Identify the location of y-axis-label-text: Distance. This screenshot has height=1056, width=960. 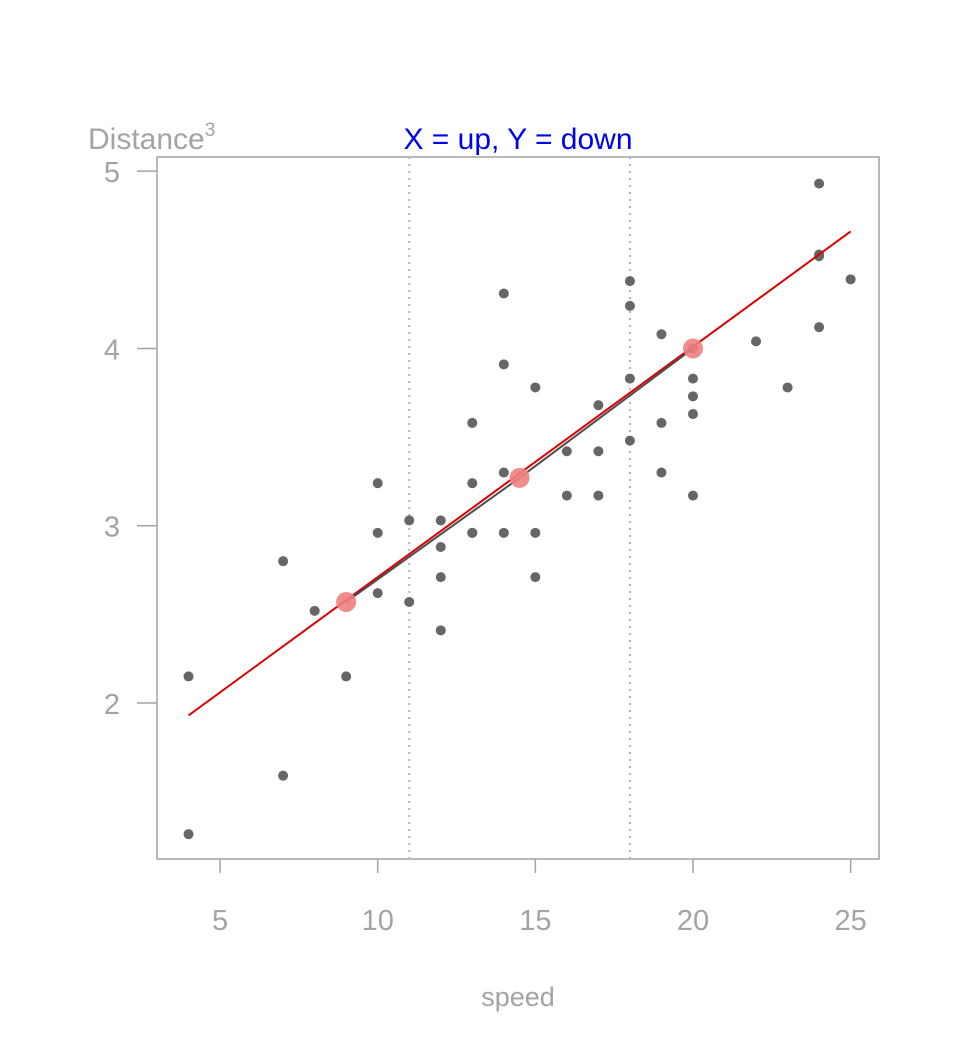
(146, 139).